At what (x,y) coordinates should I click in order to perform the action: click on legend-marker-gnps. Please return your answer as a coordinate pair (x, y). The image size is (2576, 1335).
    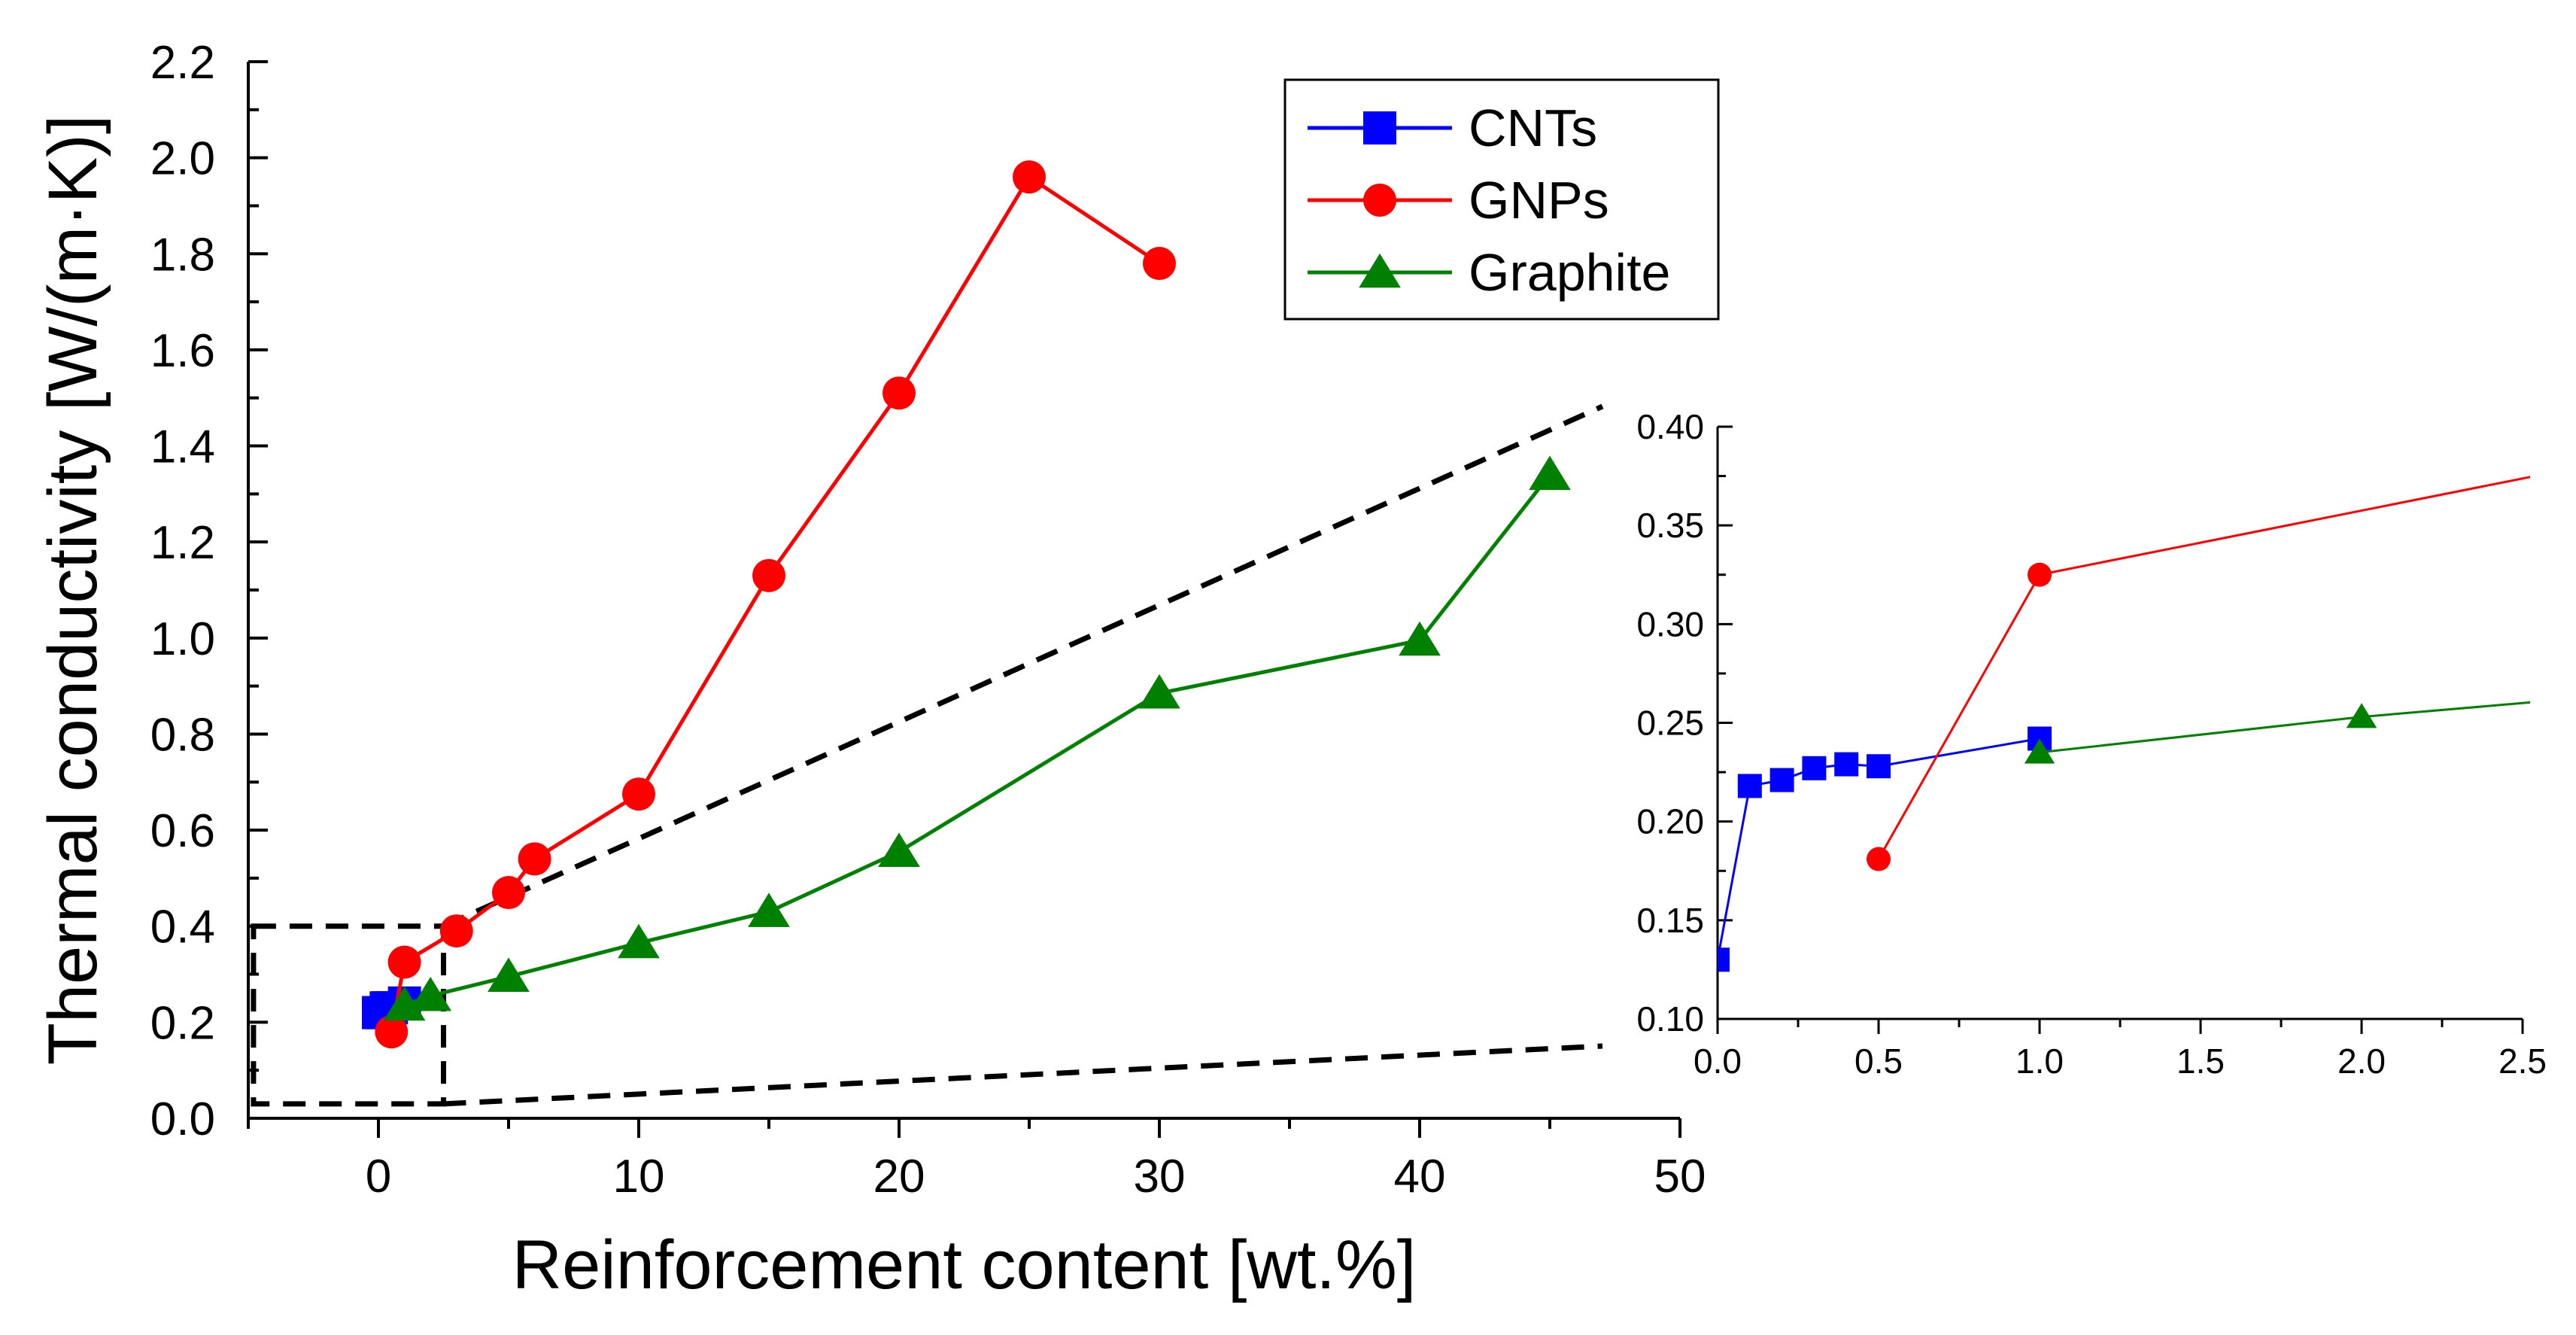
    Looking at the image, I should click on (1379, 200).